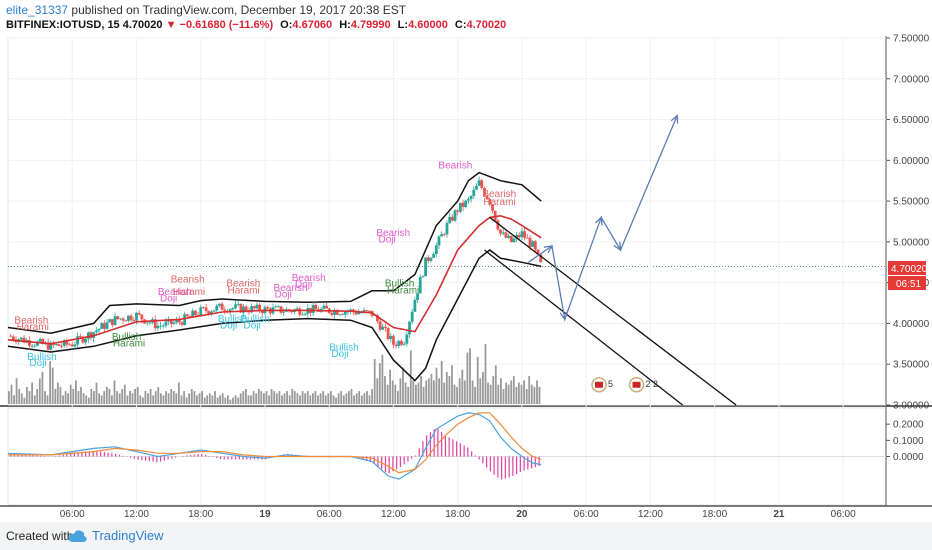 The image size is (932, 550). Describe the element at coordinates (37, 10) in the screenshot. I see `author-link: elite_31337` at that location.